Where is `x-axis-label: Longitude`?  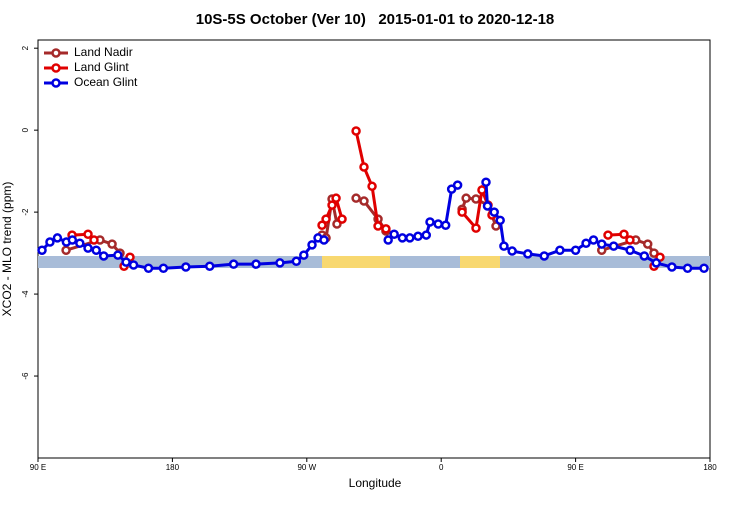 x-axis-label: Longitude is located at coordinates (375, 483).